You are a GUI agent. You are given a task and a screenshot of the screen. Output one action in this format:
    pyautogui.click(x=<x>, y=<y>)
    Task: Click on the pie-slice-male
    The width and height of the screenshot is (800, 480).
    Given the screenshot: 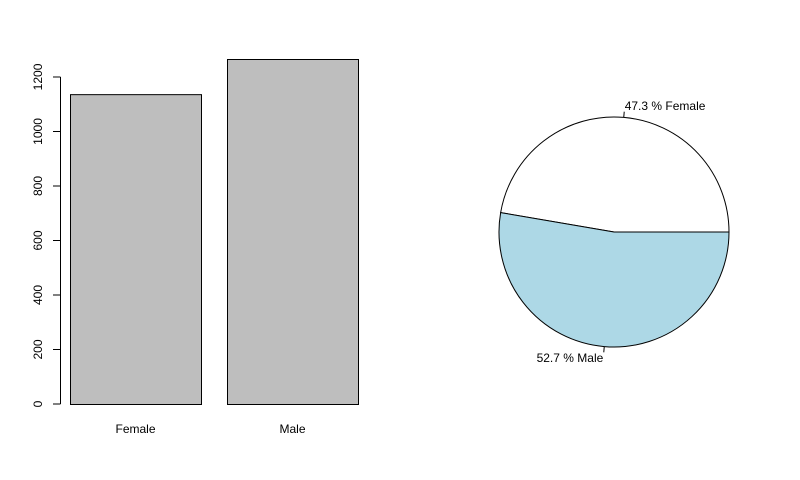 What is the action you would take?
    pyautogui.click(x=614, y=280)
    